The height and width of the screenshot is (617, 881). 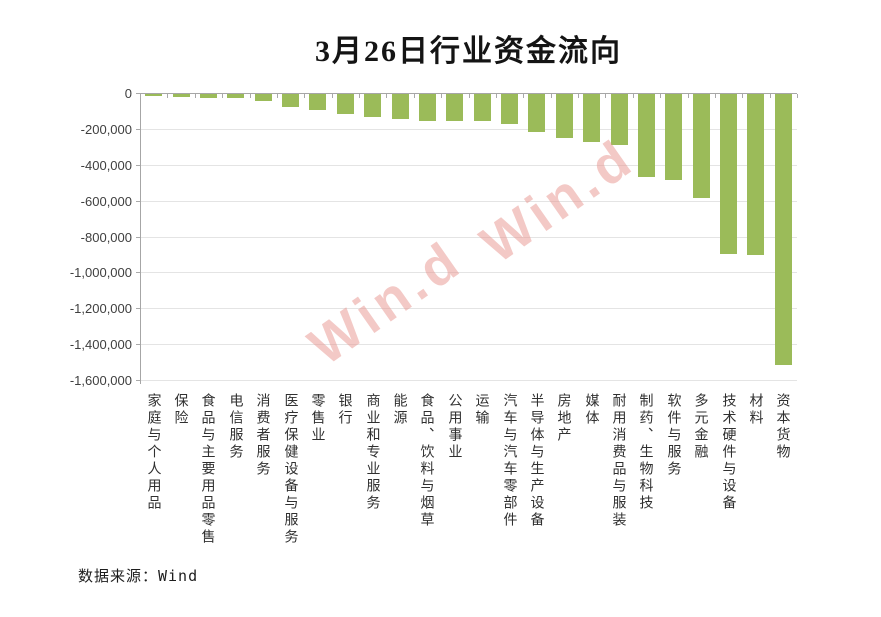 What do you see at coordinates (783, 427) in the screenshot?
I see `x-axis-category-label: 资本货物` at bounding box center [783, 427].